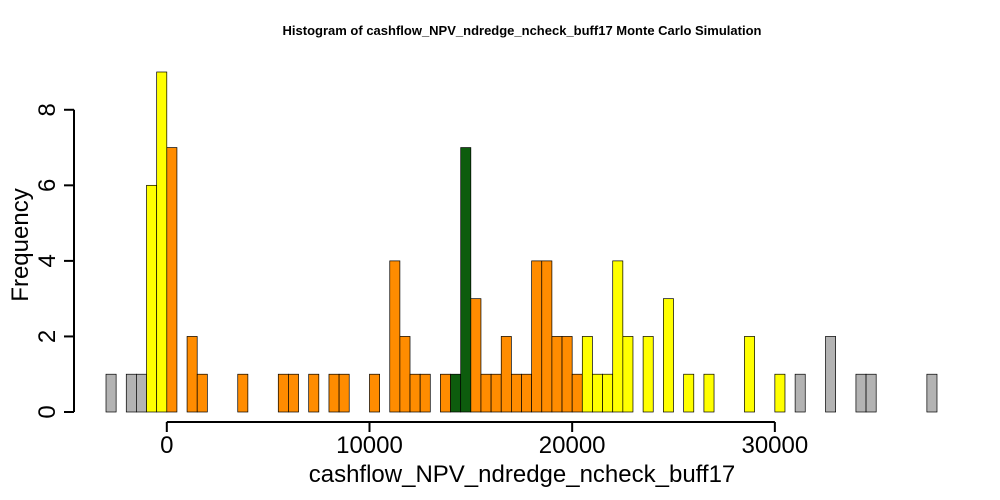 This screenshot has height=500, width=1000. Describe the element at coordinates (369, 445) in the screenshot. I see `x-tick-label: 10000` at that location.